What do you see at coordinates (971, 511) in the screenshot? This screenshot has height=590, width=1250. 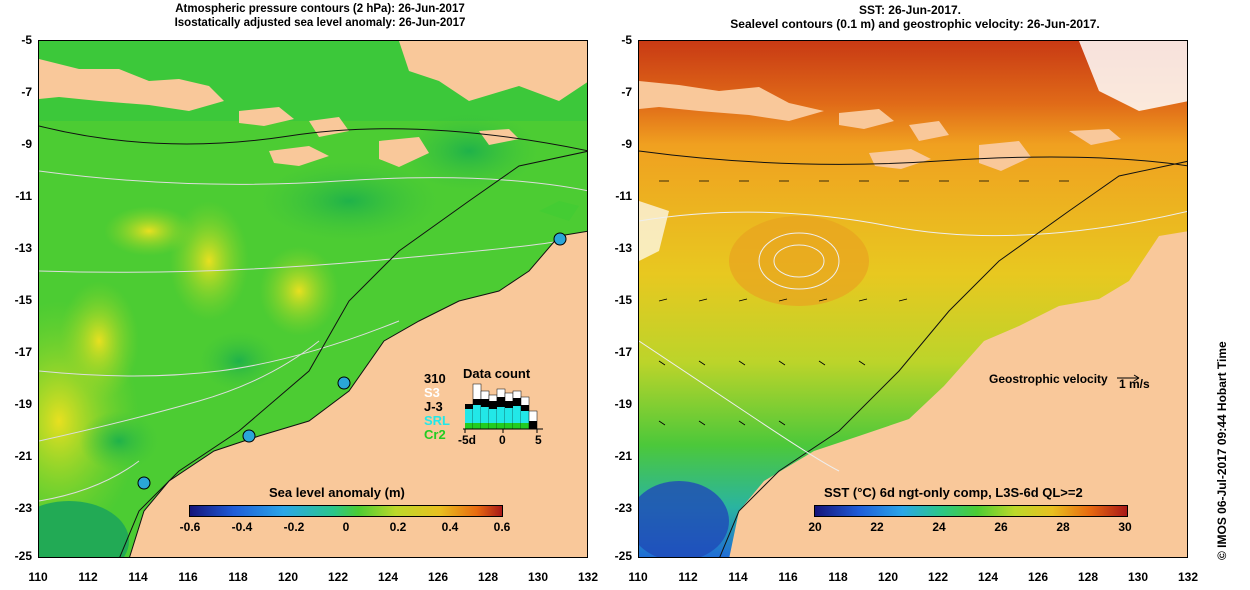 I see `sst-colorbar` at bounding box center [971, 511].